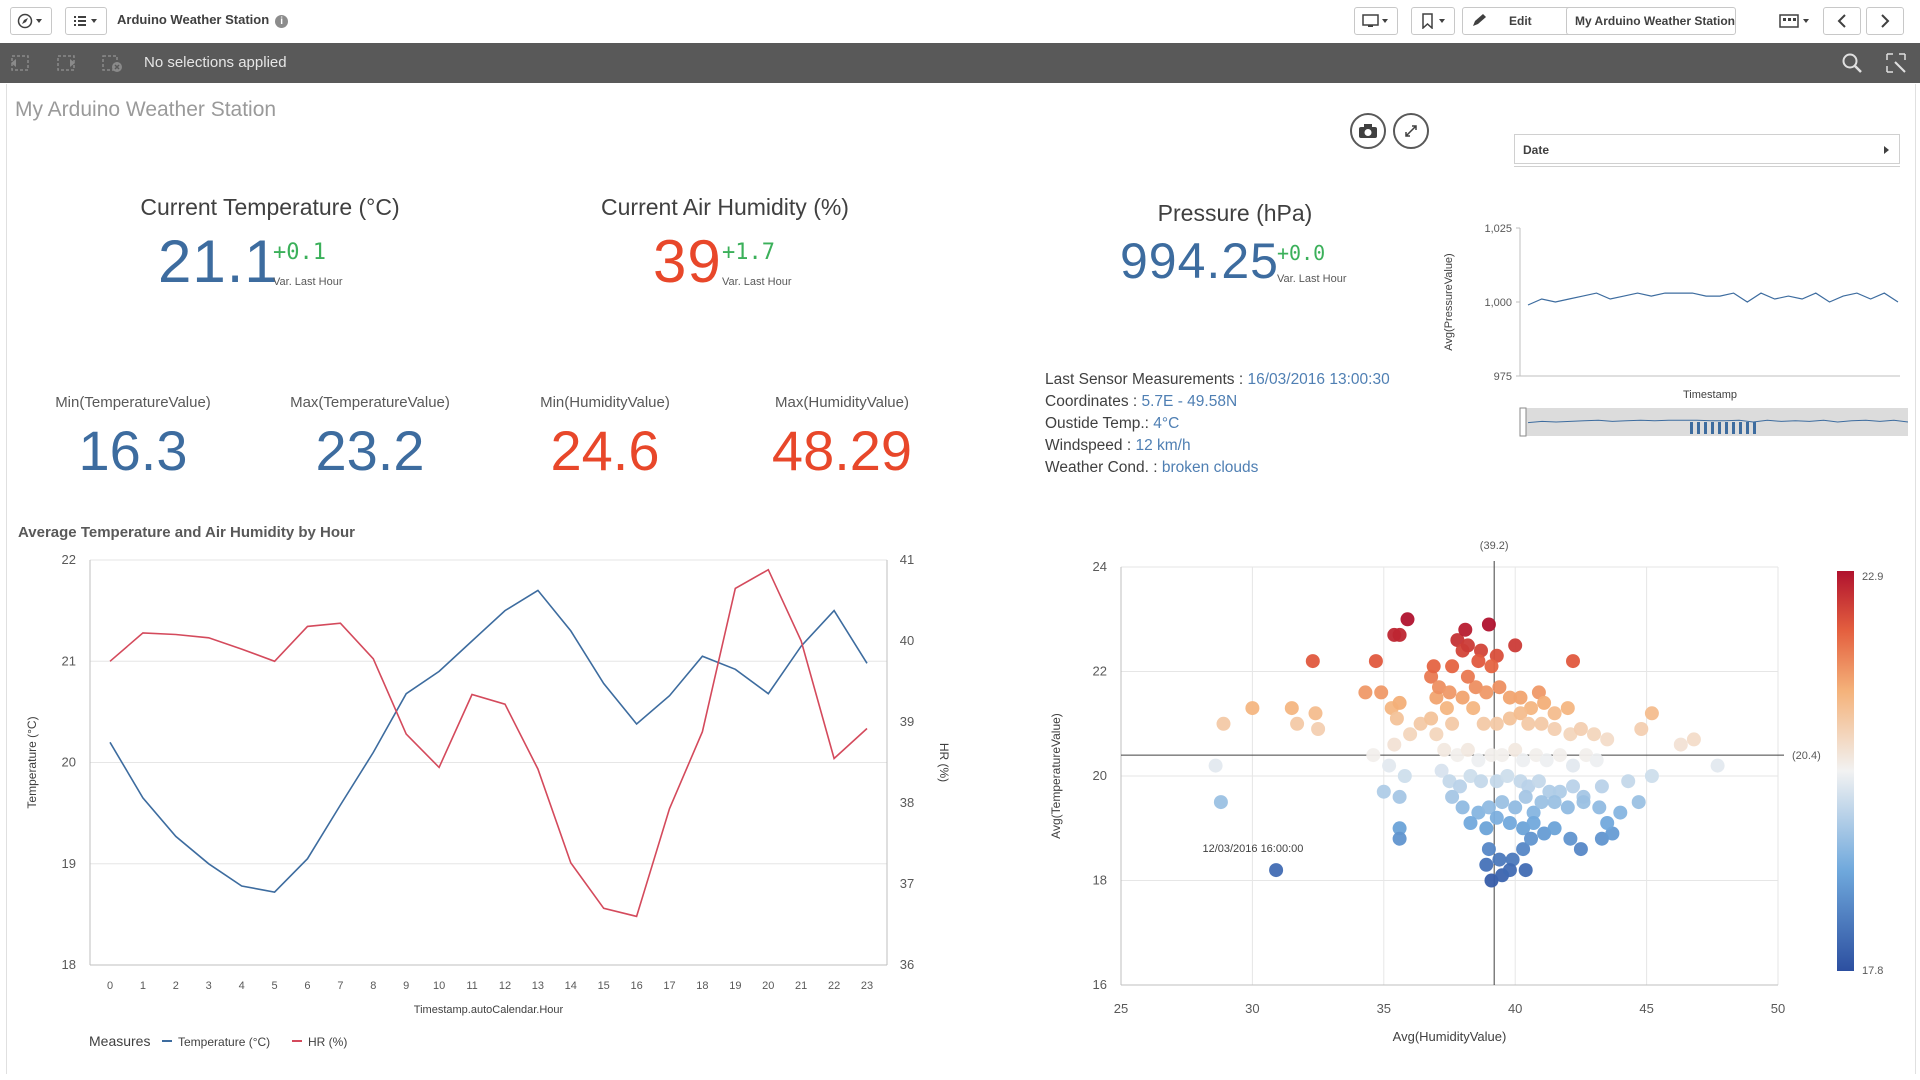  I want to click on pressure-line-chart: 1,025 1,000 975 Timestamp Avg(PressureValue), so click(1673, 327).